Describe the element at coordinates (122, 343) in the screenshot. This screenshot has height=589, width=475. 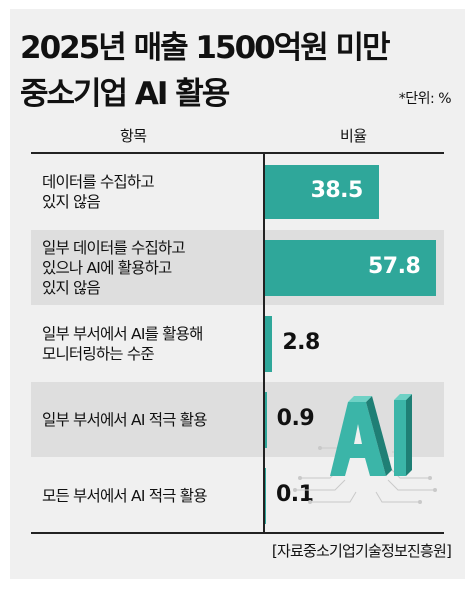
I see `category-label: 일부 부서에서 AI를 활용해 모니터링하는 수준` at that location.